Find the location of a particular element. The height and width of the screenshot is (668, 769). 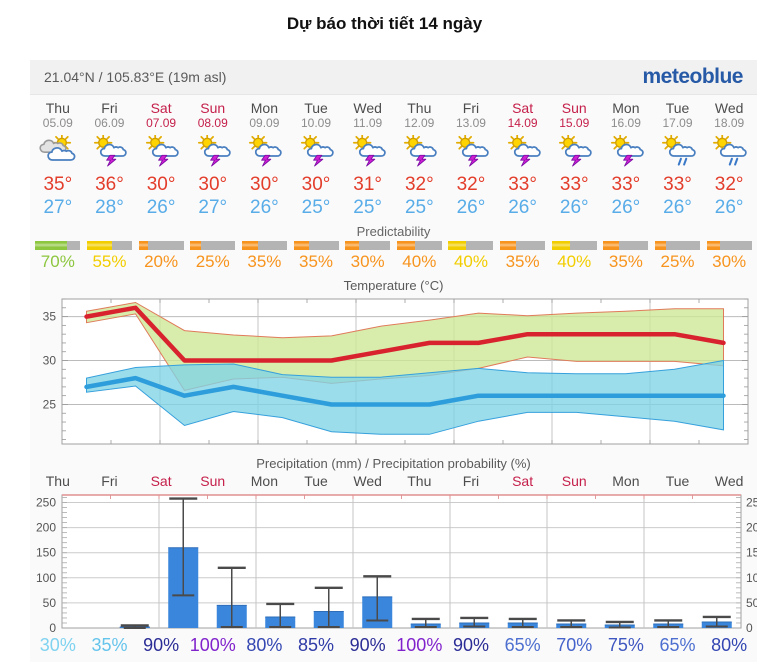

day-name: Sun is located at coordinates (574, 481).